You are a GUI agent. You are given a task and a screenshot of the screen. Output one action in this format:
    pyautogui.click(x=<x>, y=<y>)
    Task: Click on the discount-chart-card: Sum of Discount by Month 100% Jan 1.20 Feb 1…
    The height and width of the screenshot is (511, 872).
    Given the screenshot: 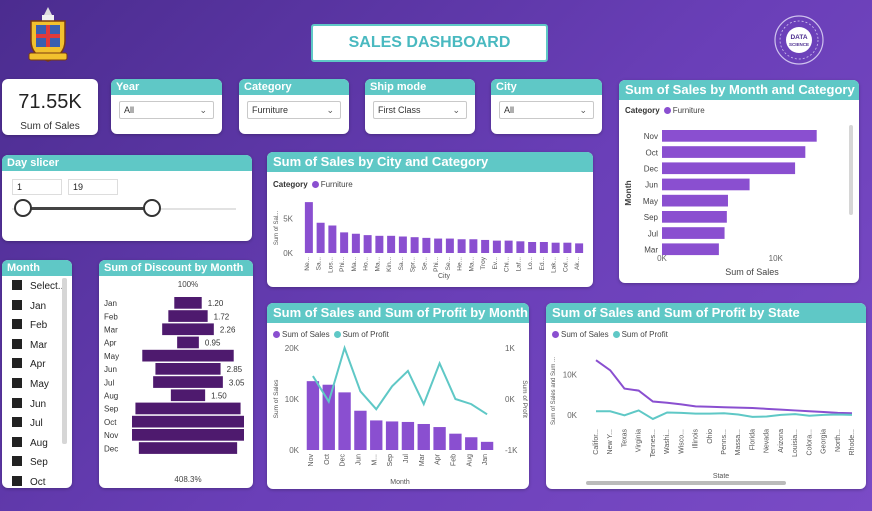 What is the action you would take?
    pyautogui.click(x=176, y=374)
    